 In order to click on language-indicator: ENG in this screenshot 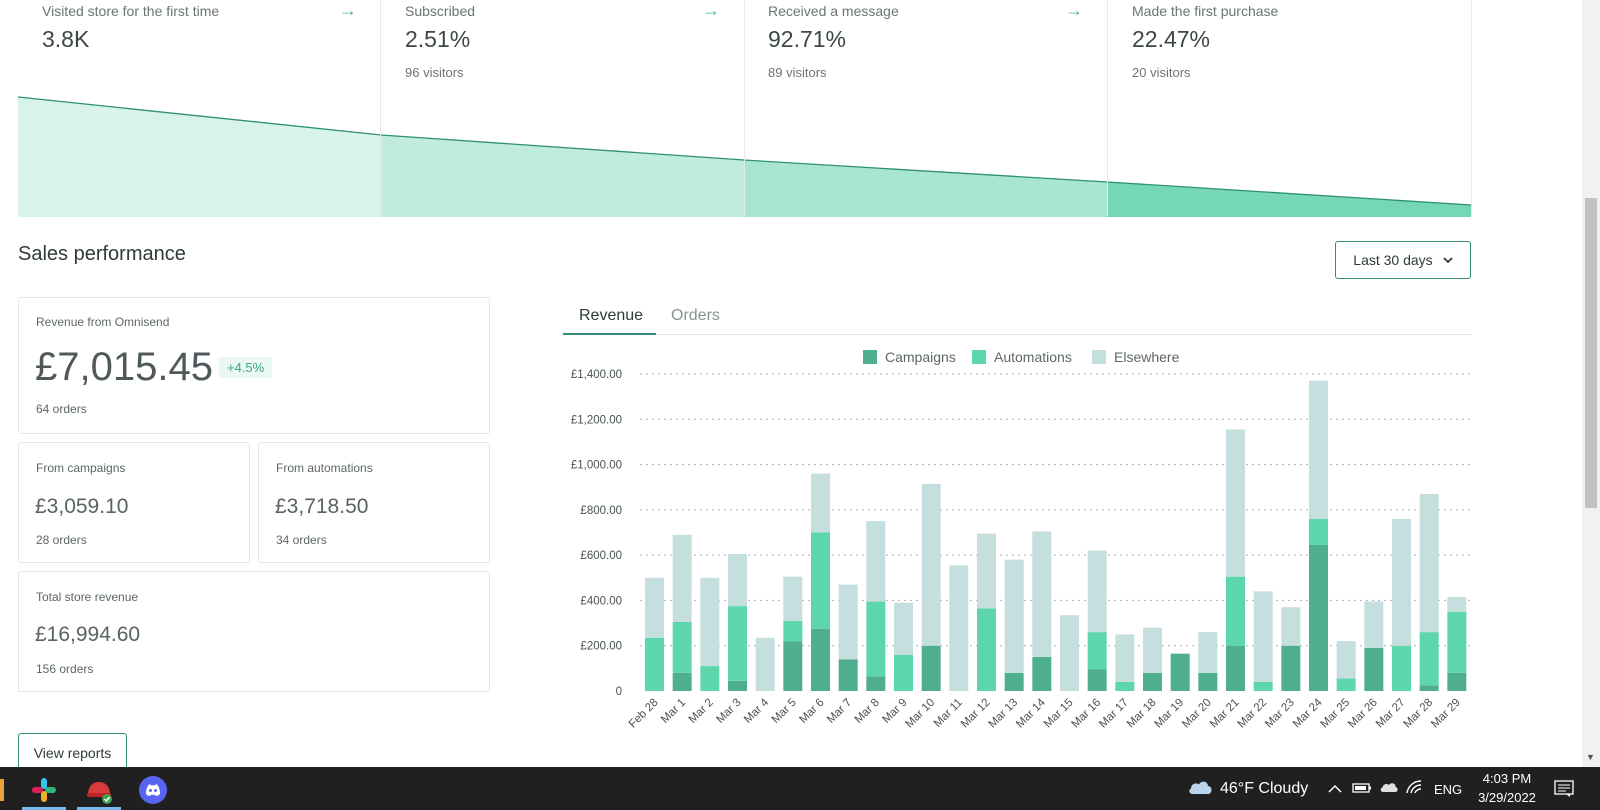, I will do `click(1448, 789)`.